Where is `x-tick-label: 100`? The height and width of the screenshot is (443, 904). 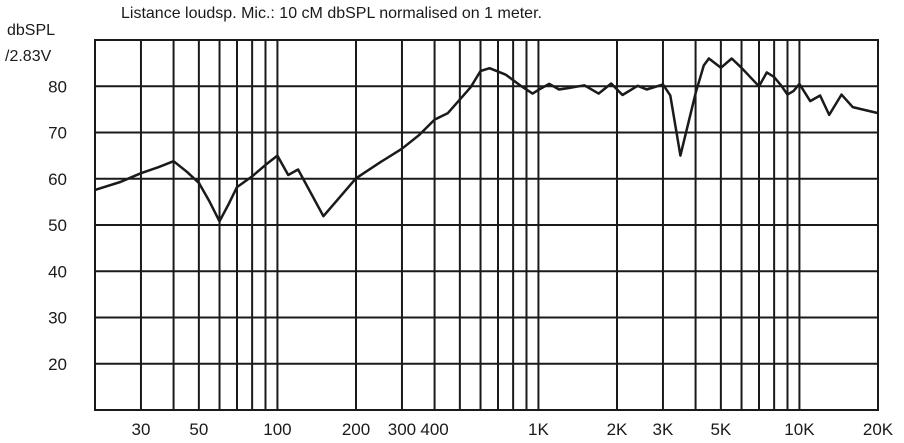 x-tick-label: 100 is located at coordinates (277, 429).